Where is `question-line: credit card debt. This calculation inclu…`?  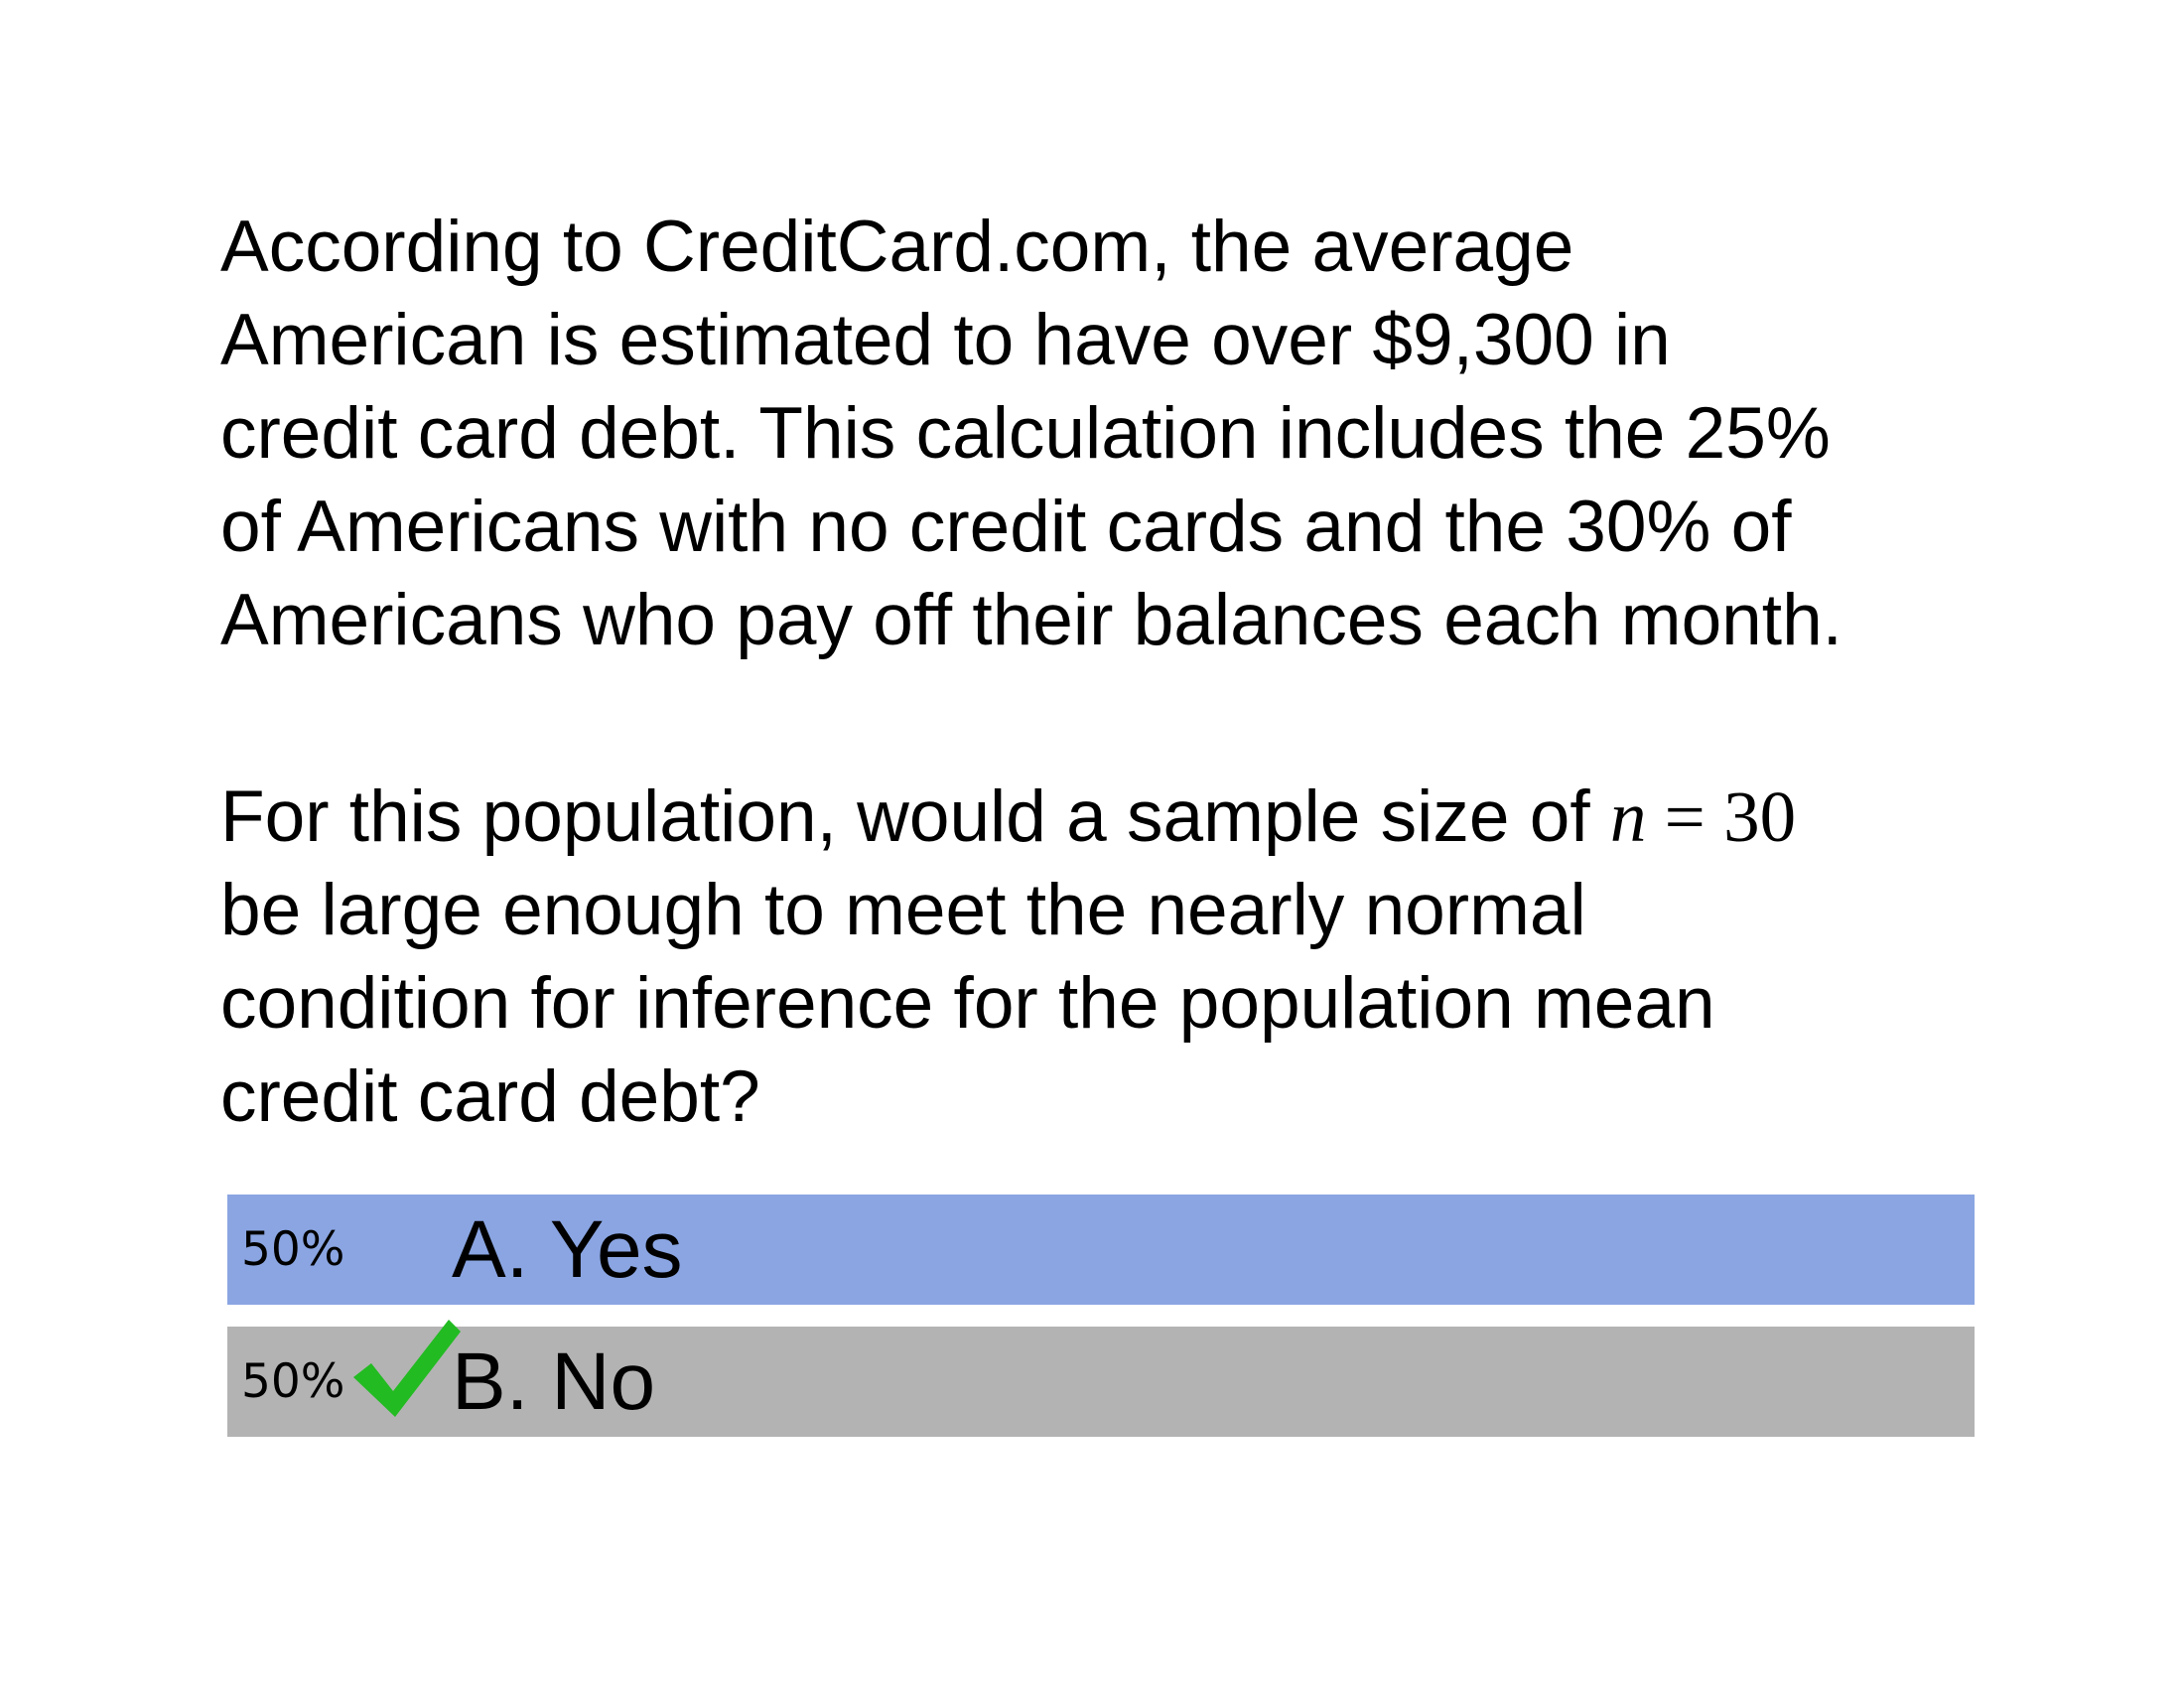 question-line: credit card debt. This calculation inclu… is located at coordinates (1025, 433).